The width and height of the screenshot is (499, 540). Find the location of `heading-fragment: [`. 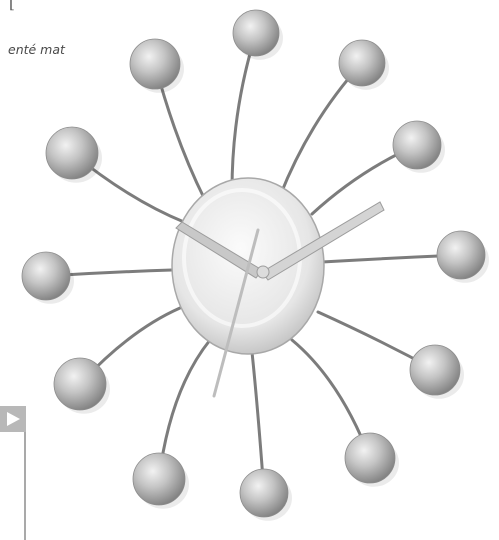

heading-fragment: [ is located at coordinates (12, 6).